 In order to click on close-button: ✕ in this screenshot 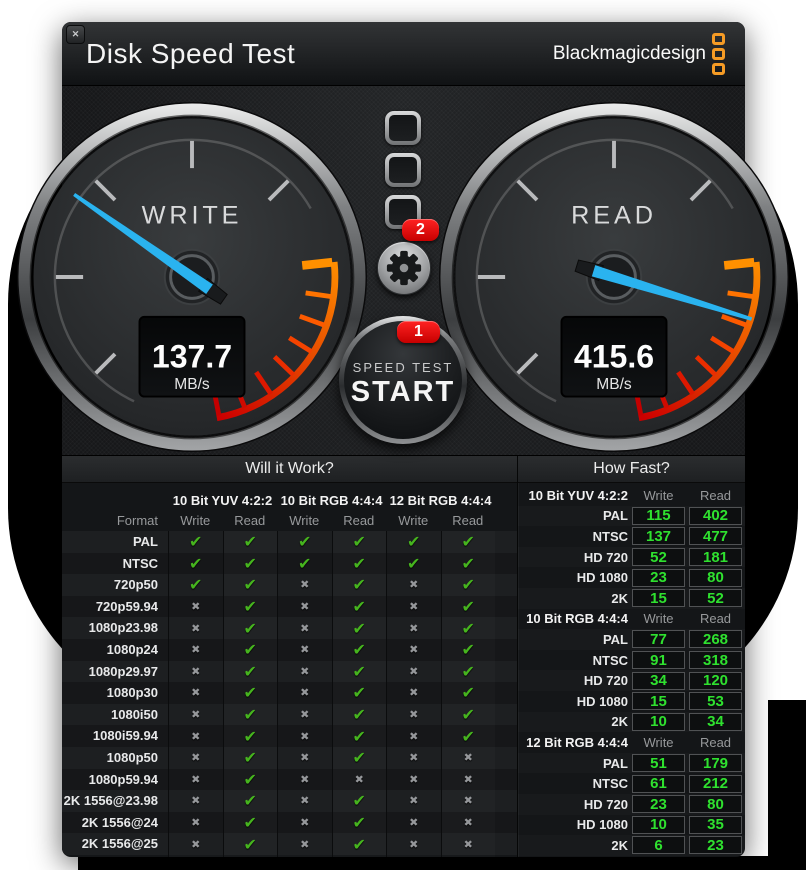, I will do `click(75, 34)`.